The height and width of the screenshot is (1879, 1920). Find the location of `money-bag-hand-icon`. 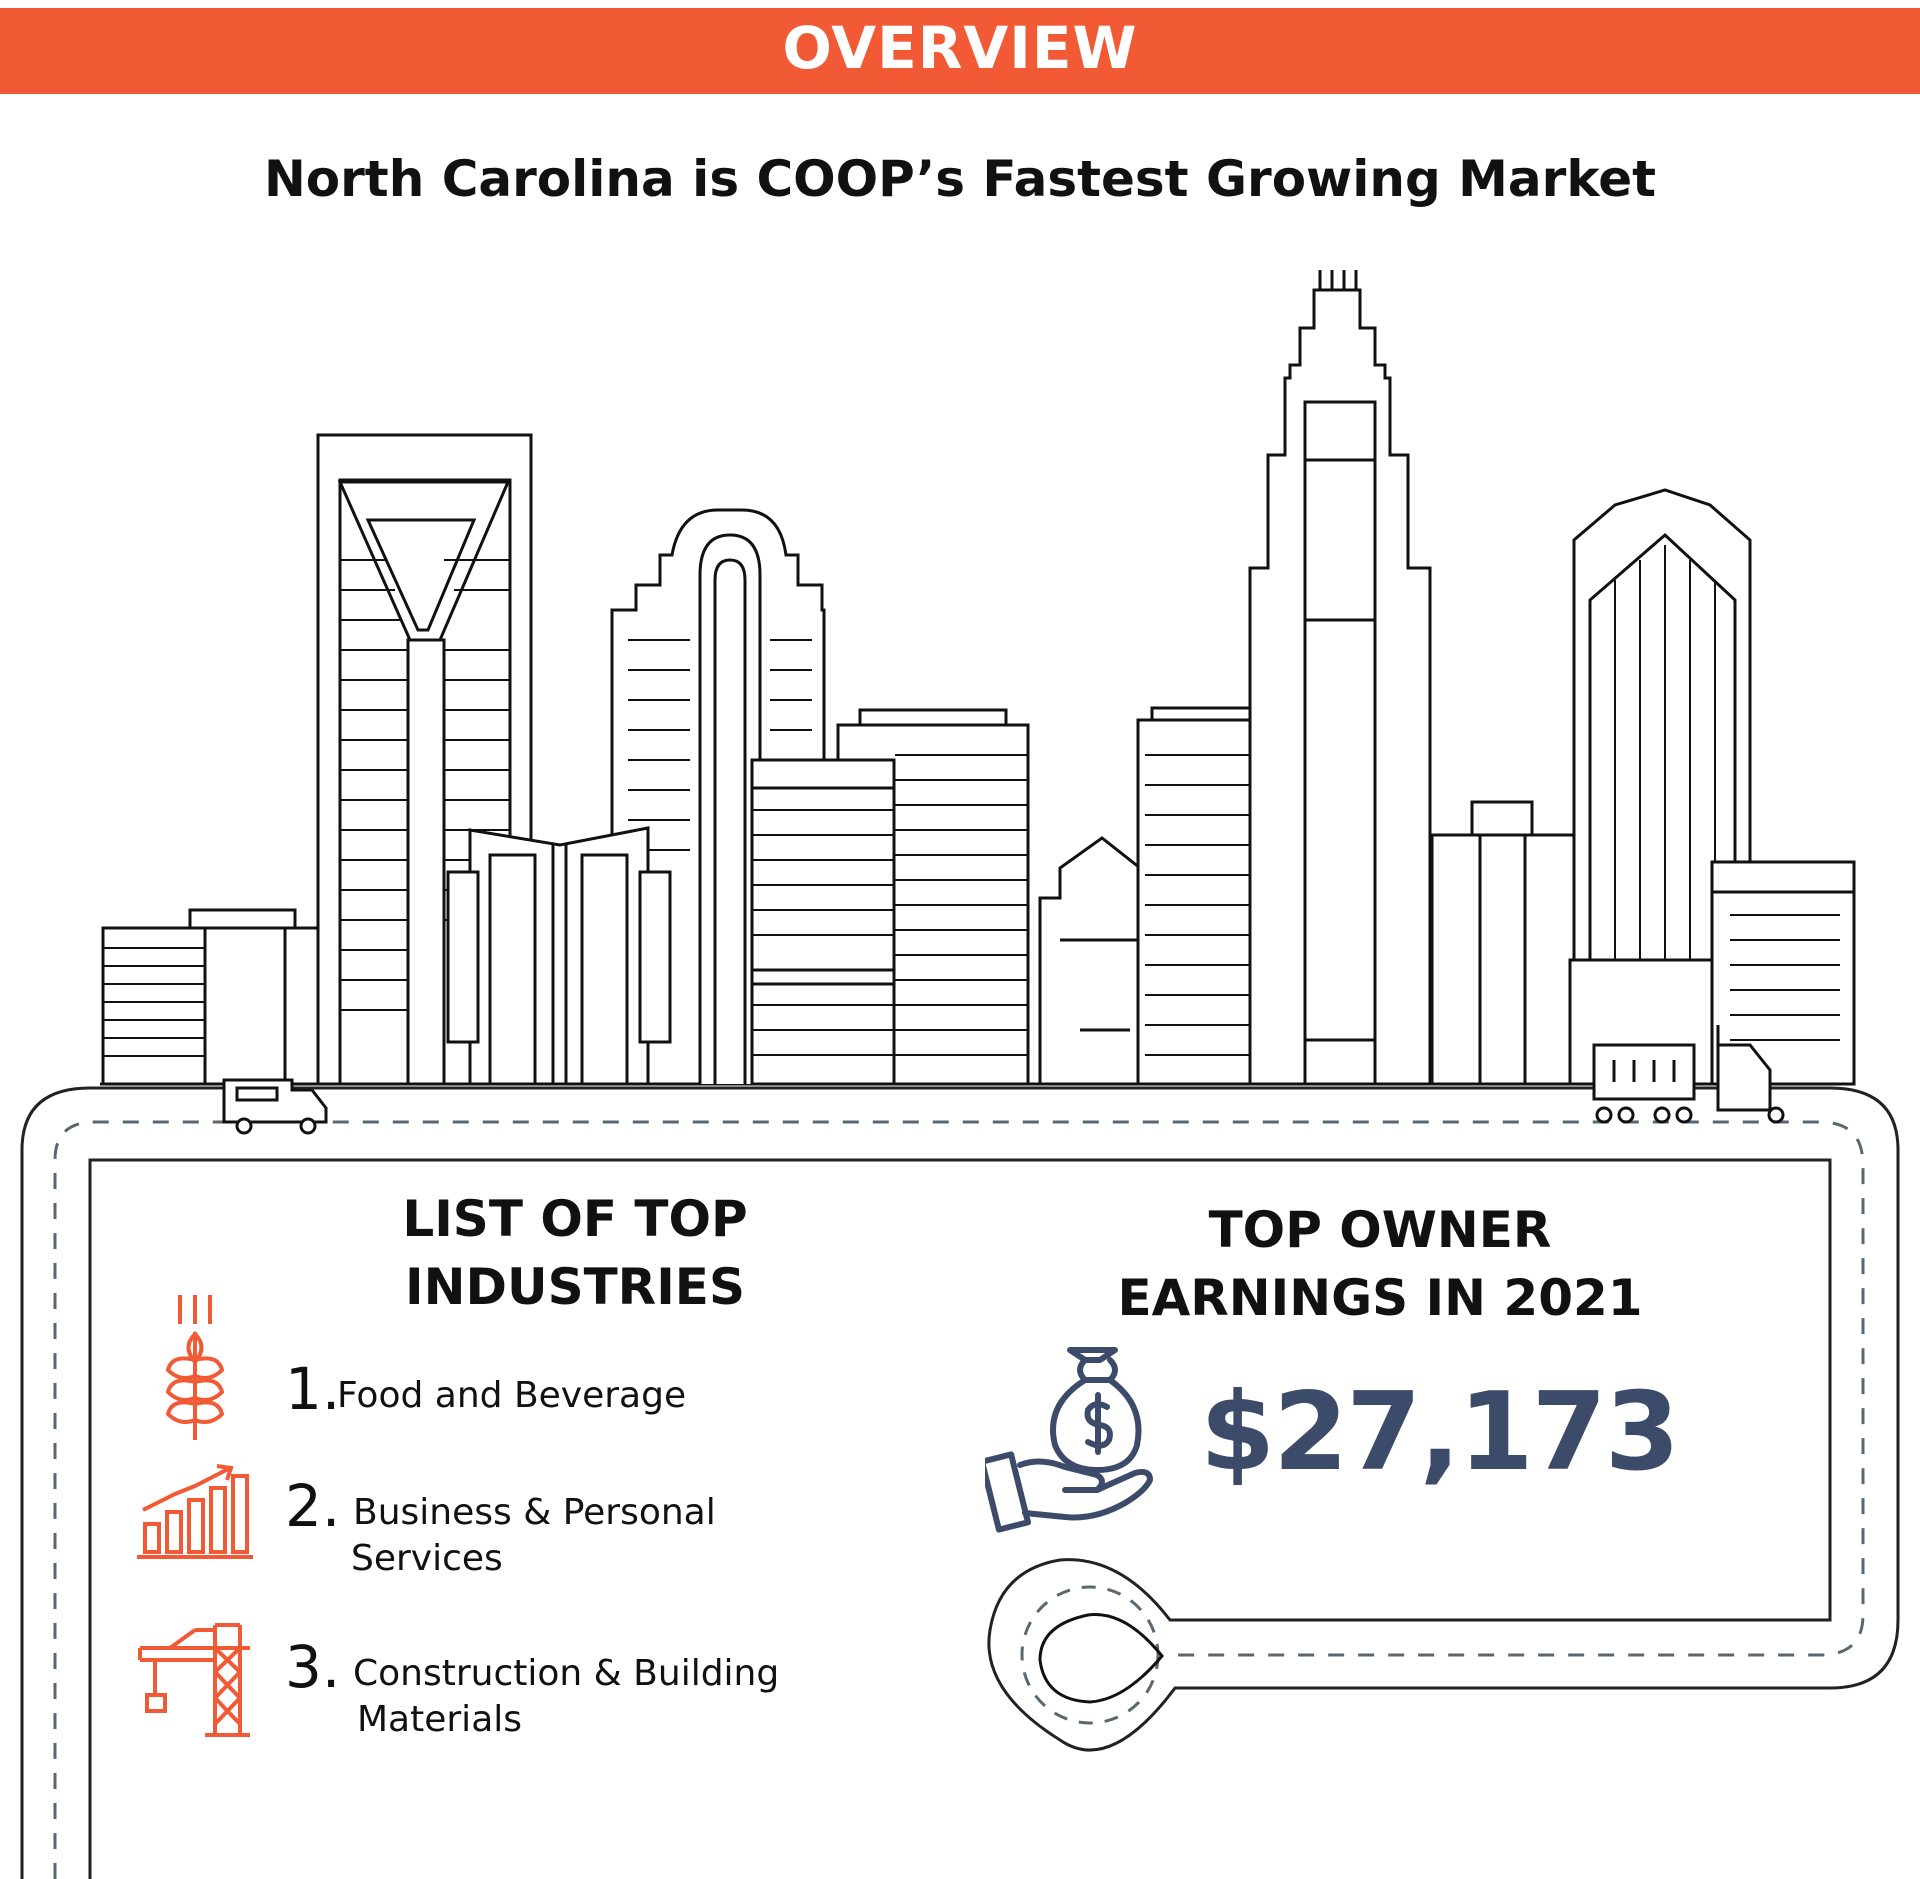

money-bag-hand-icon is located at coordinates (1069, 1440).